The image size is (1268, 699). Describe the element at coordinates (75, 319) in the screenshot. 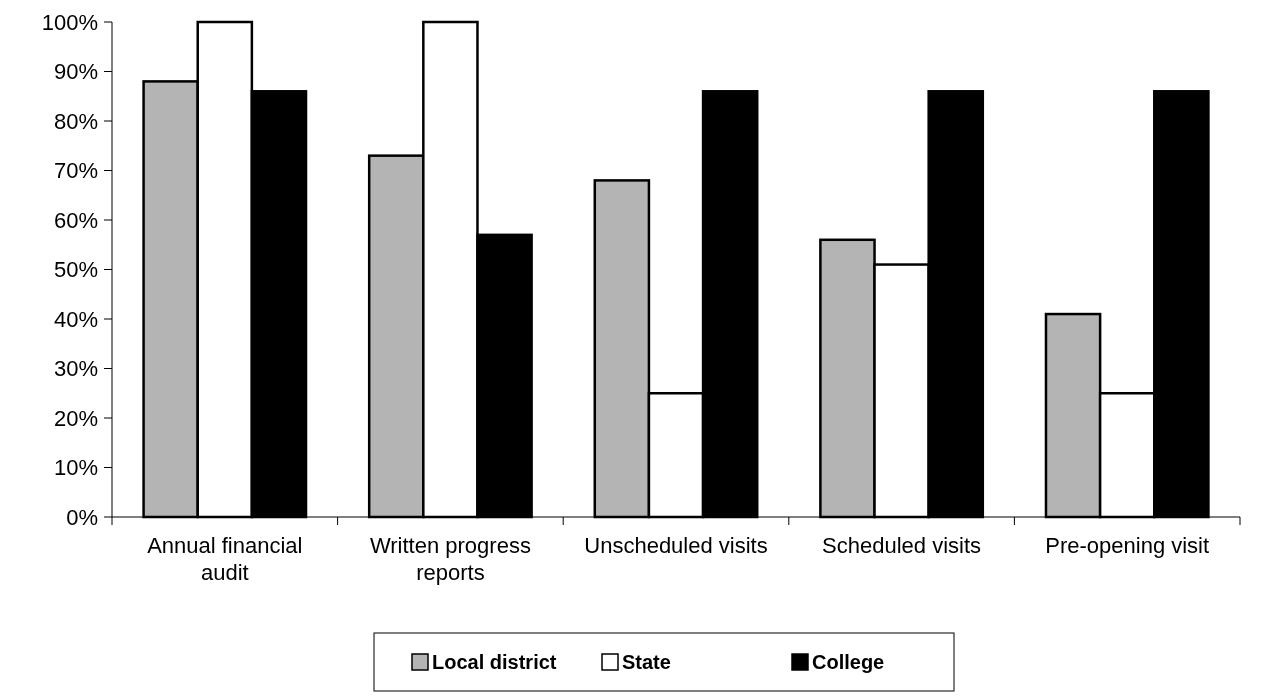

I see `y-tick-label: 40%` at that location.